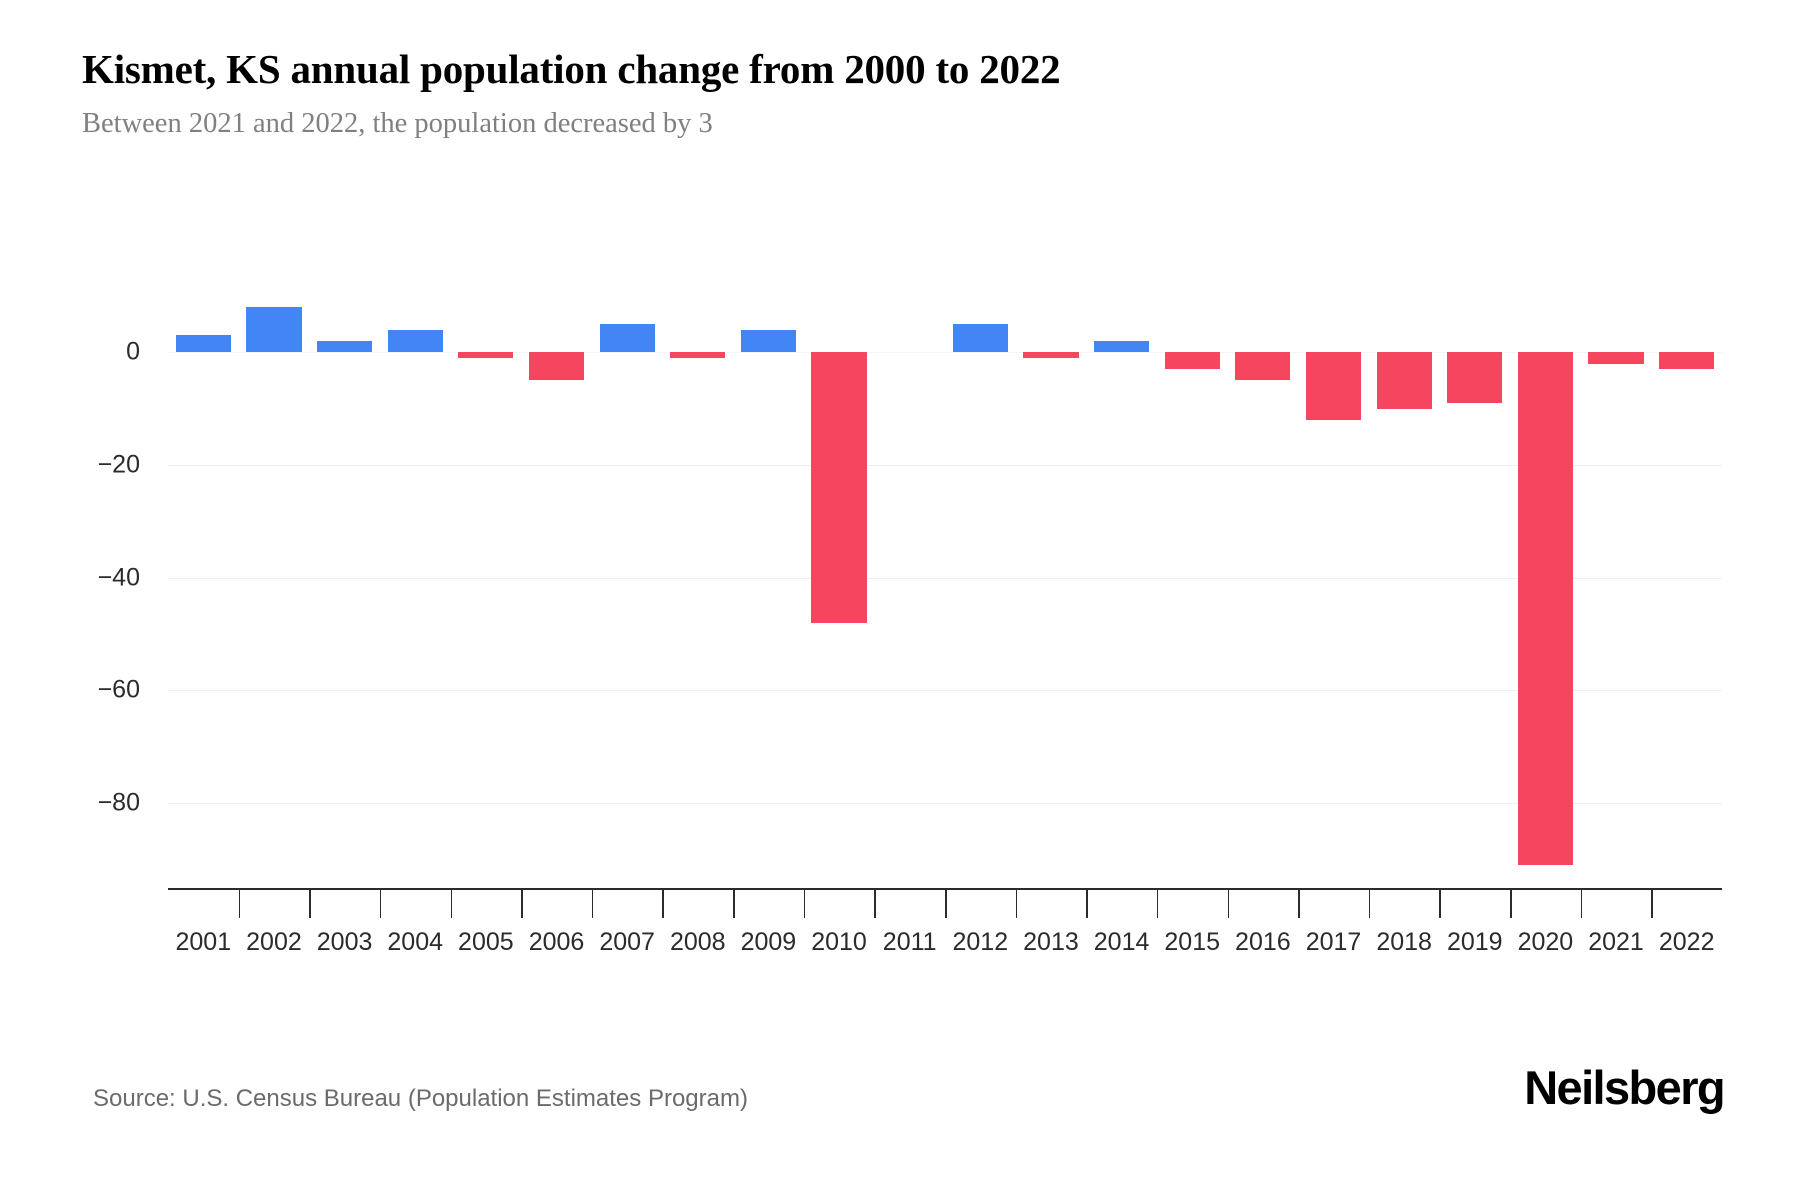 This screenshot has height=1200, width=1800. What do you see at coordinates (1624, 1087) in the screenshot?
I see `brand-logo: Neilsberg` at bounding box center [1624, 1087].